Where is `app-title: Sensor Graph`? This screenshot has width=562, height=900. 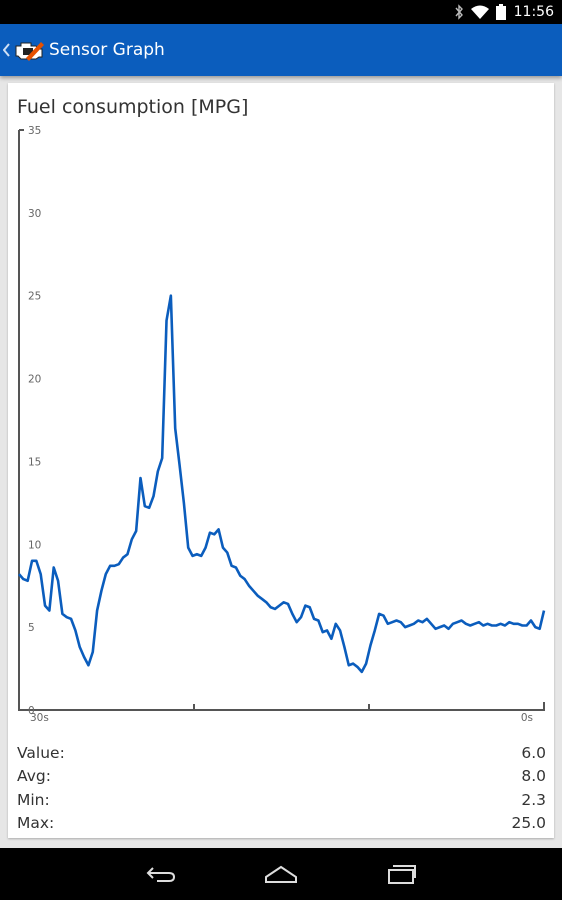 app-title: Sensor Graph is located at coordinates (107, 50).